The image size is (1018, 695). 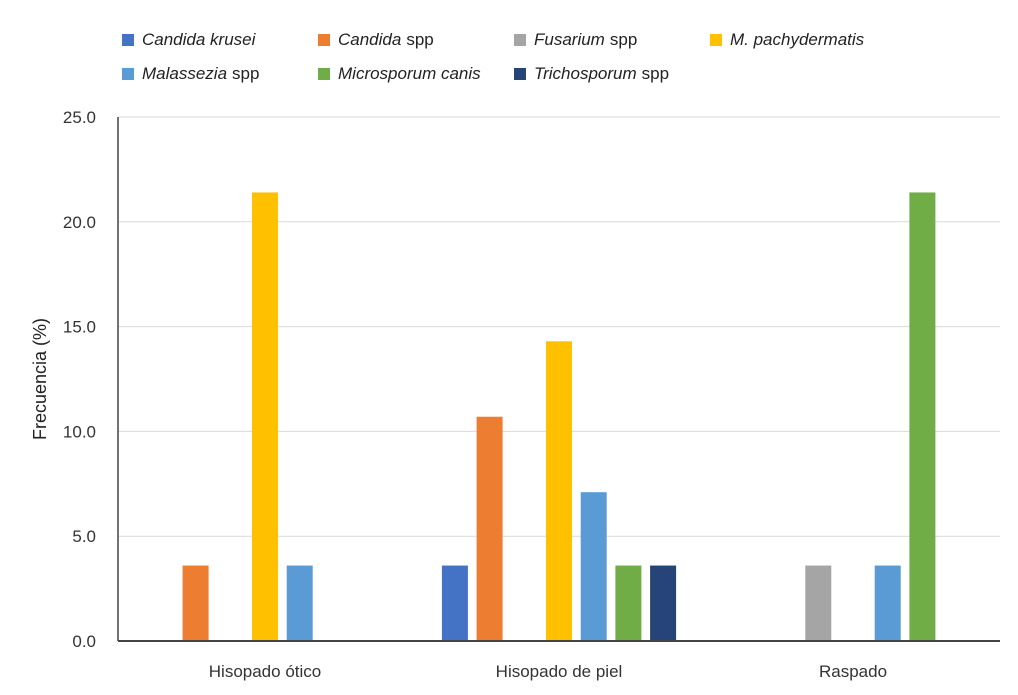 I want to click on y-axis-title: Frecuencia (%), so click(x=40, y=379).